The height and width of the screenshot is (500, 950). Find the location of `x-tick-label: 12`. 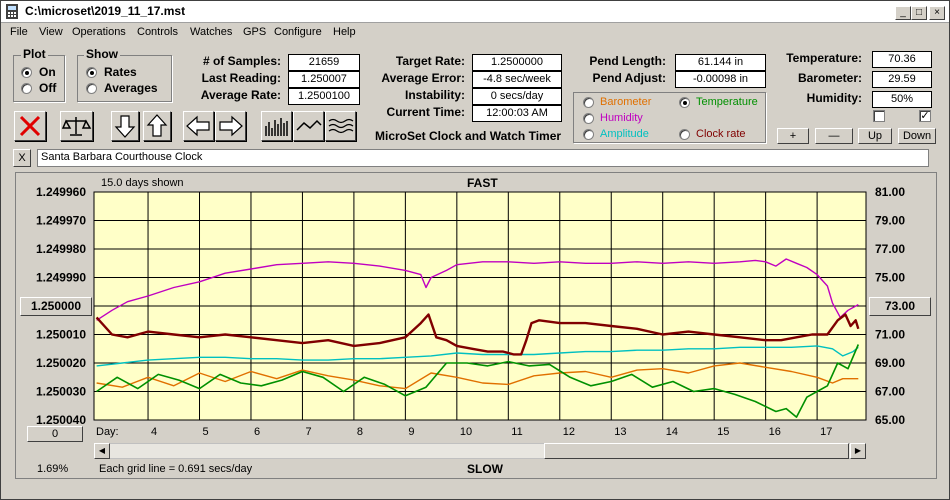

x-tick-label: 12 is located at coordinates (569, 432).